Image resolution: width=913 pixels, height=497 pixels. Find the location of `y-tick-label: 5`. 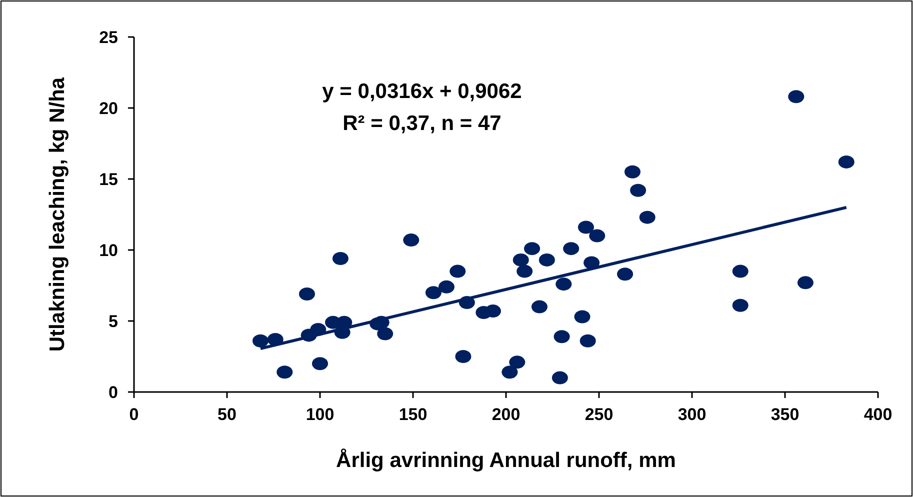

y-tick-label: 5 is located at coordinates (113, 321).